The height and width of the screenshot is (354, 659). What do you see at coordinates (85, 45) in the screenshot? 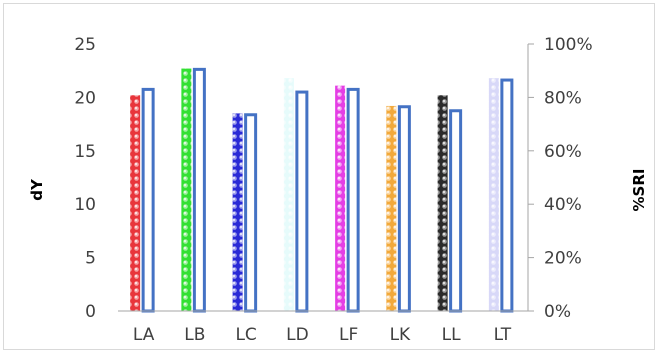
I see `y-left-tick-label: 25` at bounding box center [85, 45].